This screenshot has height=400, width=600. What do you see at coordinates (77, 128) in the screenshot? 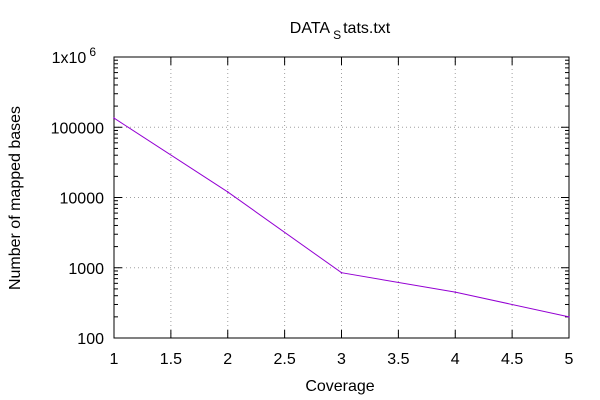
I see `y-tick-label: 100000` at bounding box center [77, 128].